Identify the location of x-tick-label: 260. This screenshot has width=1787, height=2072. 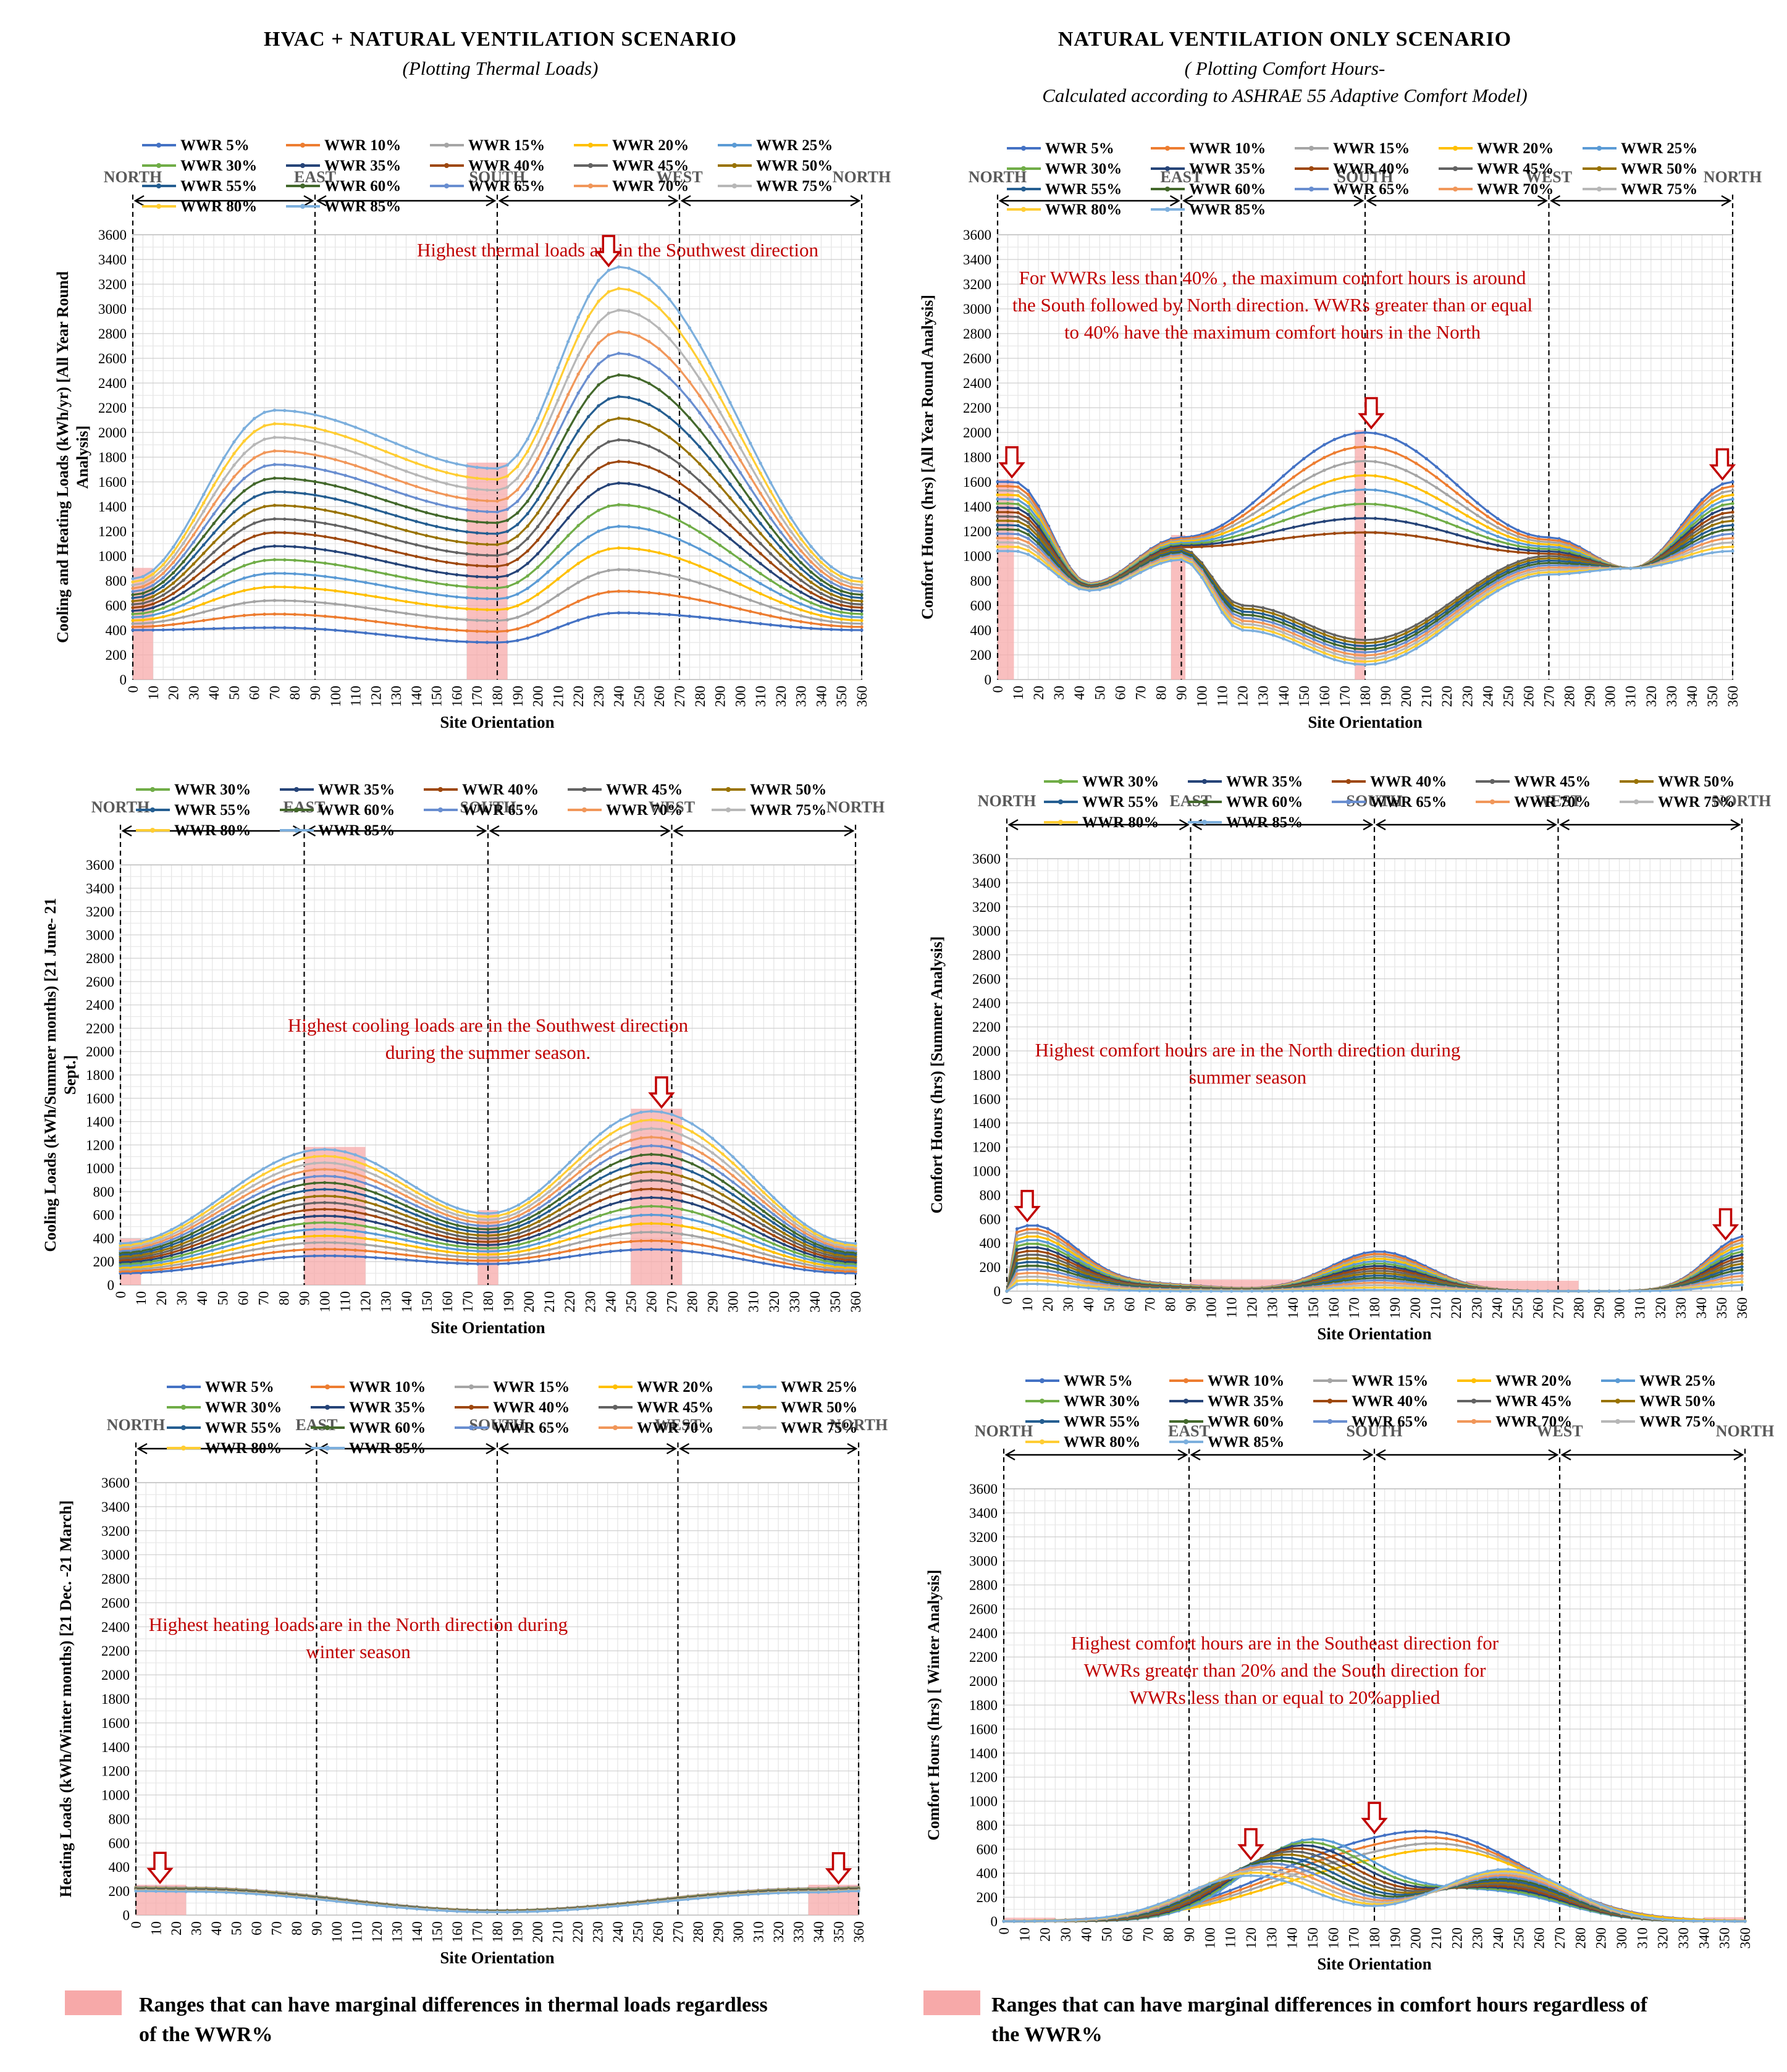
(659, 696).